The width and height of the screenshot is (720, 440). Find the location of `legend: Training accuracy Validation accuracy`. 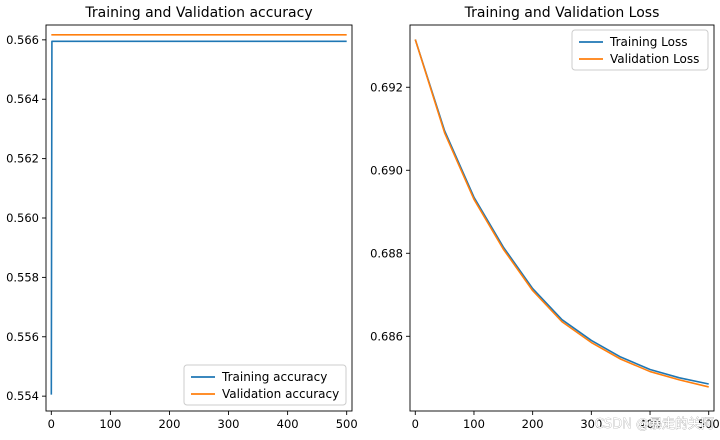

legend: Training accuracy Validation accuracy is located at coordinates (265, 385).